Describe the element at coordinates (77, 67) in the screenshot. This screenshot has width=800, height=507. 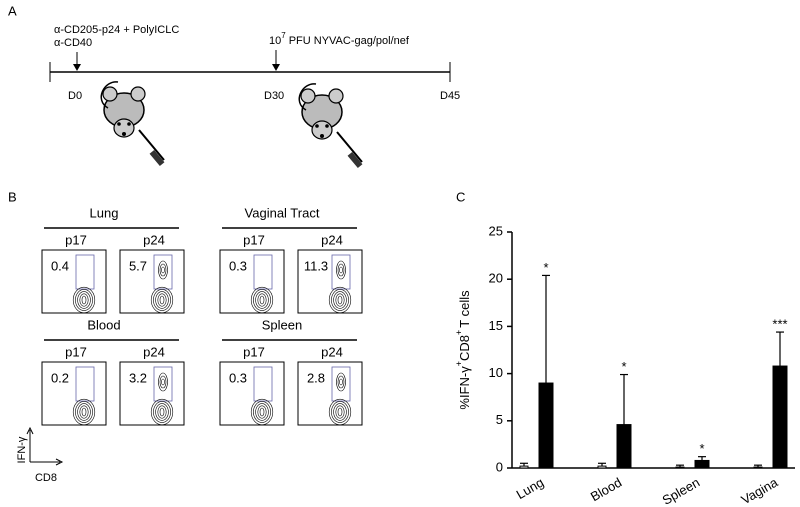
I see `arrow-head` at that location.